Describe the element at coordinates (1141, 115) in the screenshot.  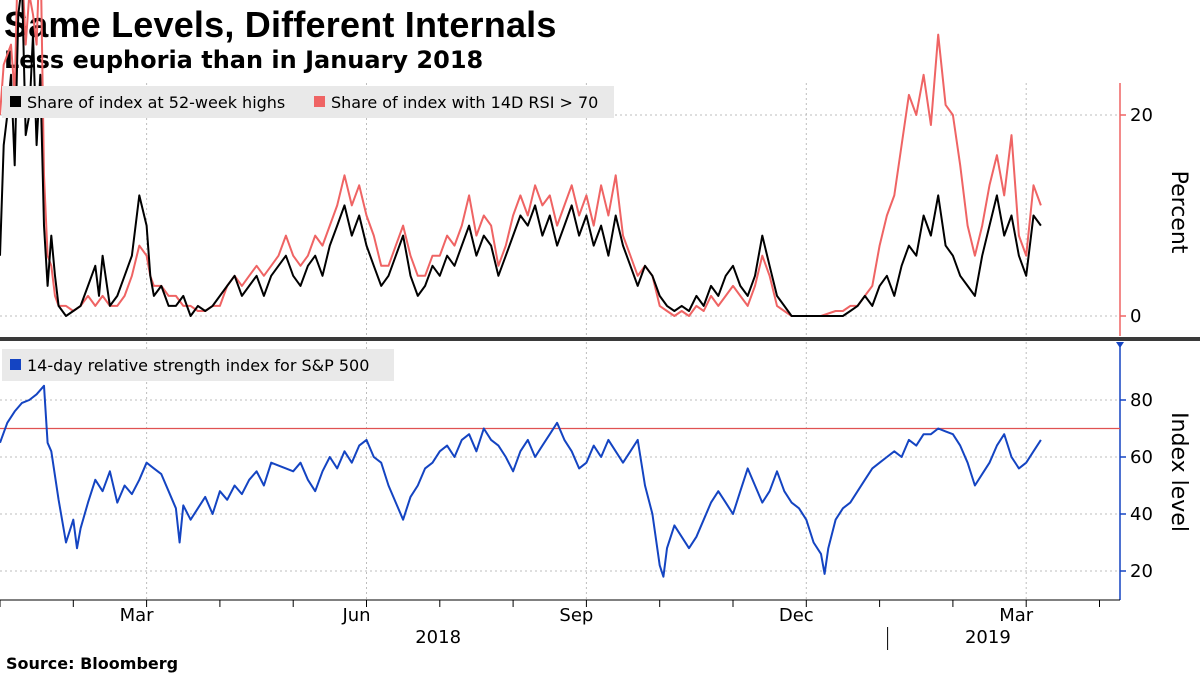
I see `top-y-tick-label: 20` at that location.